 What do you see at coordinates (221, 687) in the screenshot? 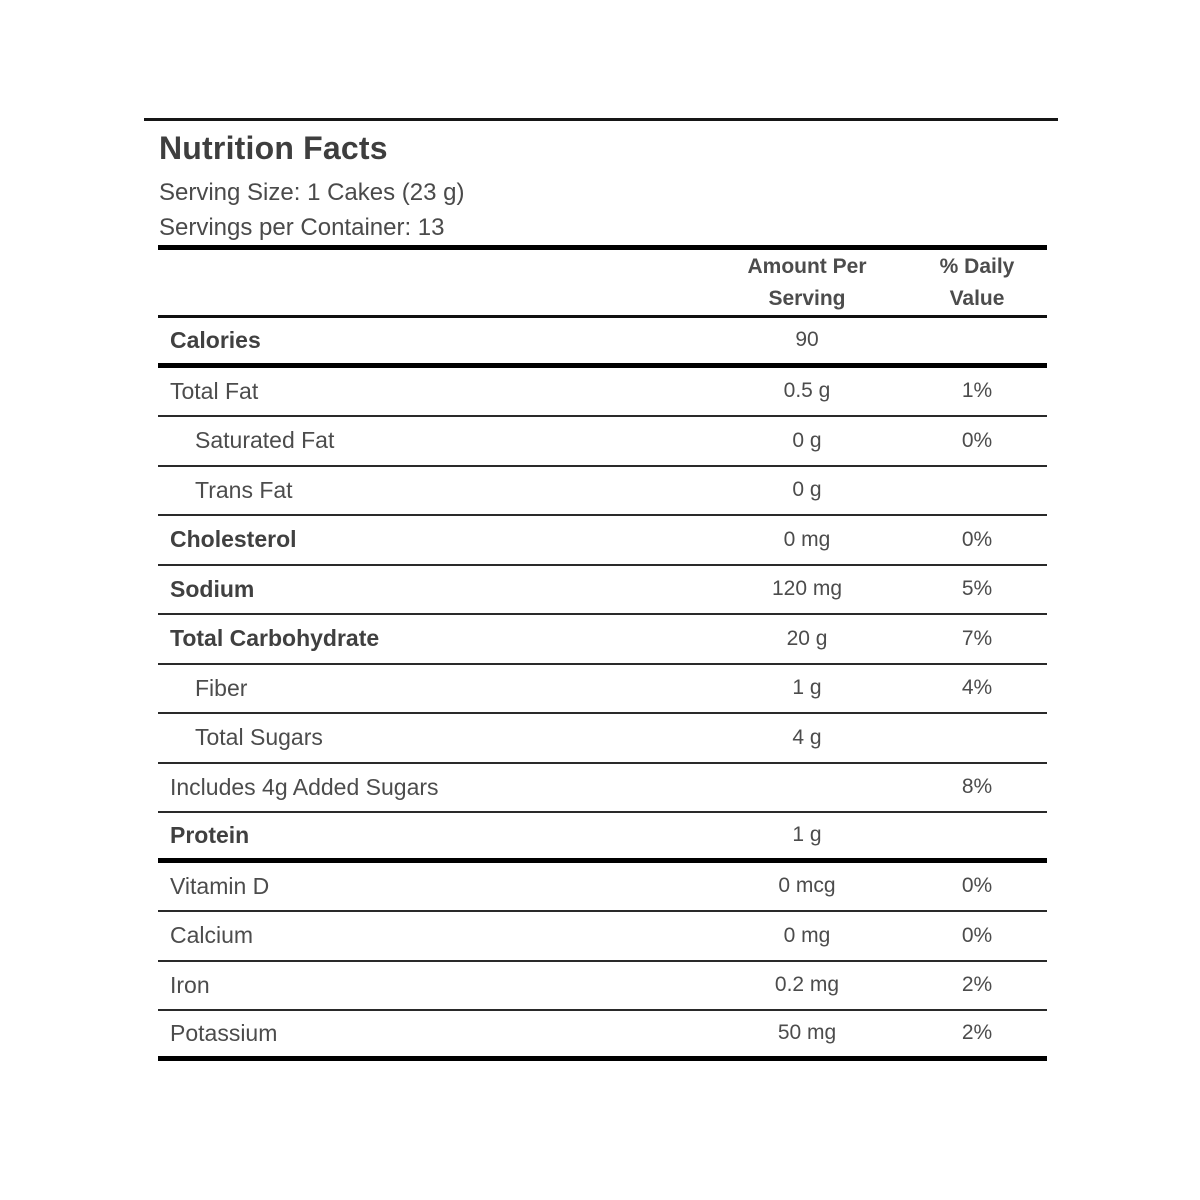
I see `row-label: Fiber` at bounding box center [221, 687].